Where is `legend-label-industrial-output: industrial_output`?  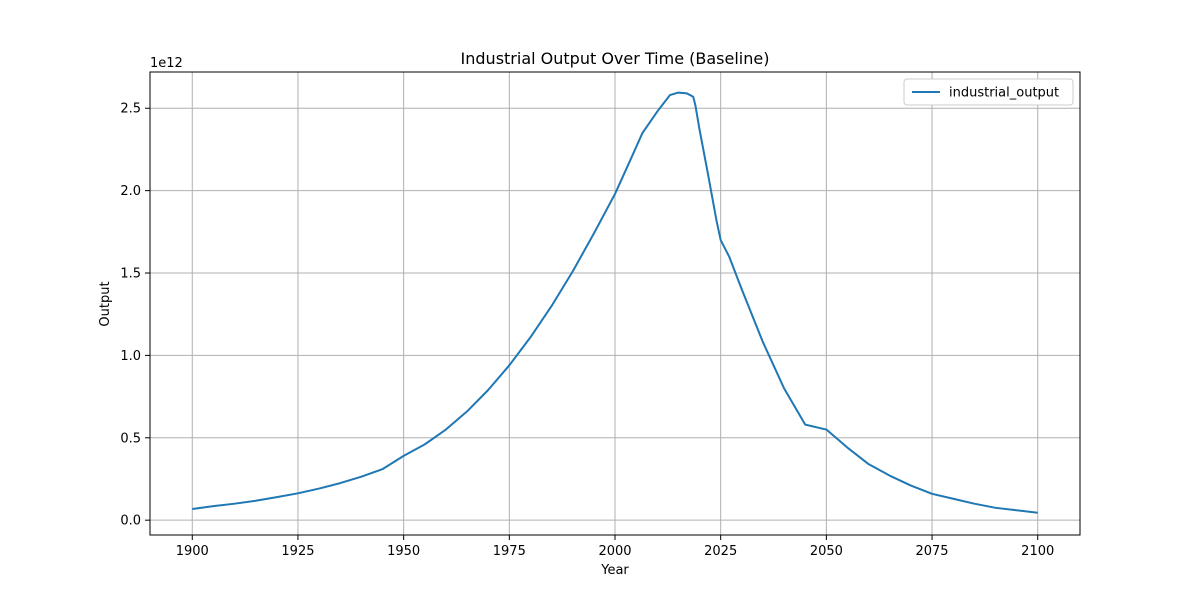
legend-label-industrial-output: industrial_output is located at coordinates (1004, 93).